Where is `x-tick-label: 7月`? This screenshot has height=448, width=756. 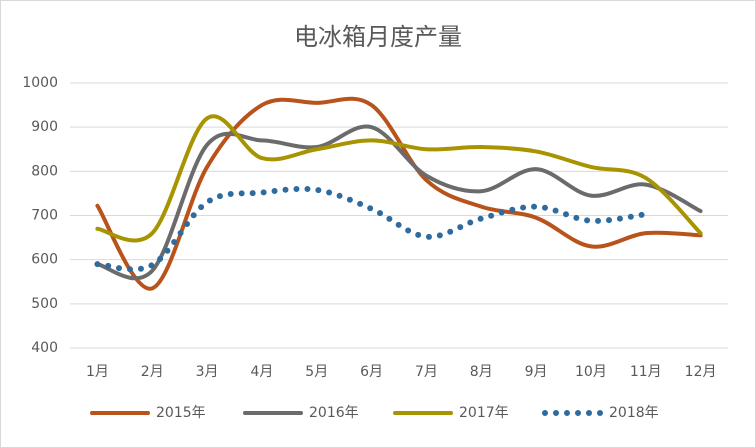 x-tick-label: 7月 is located at coordinates (426, 372).